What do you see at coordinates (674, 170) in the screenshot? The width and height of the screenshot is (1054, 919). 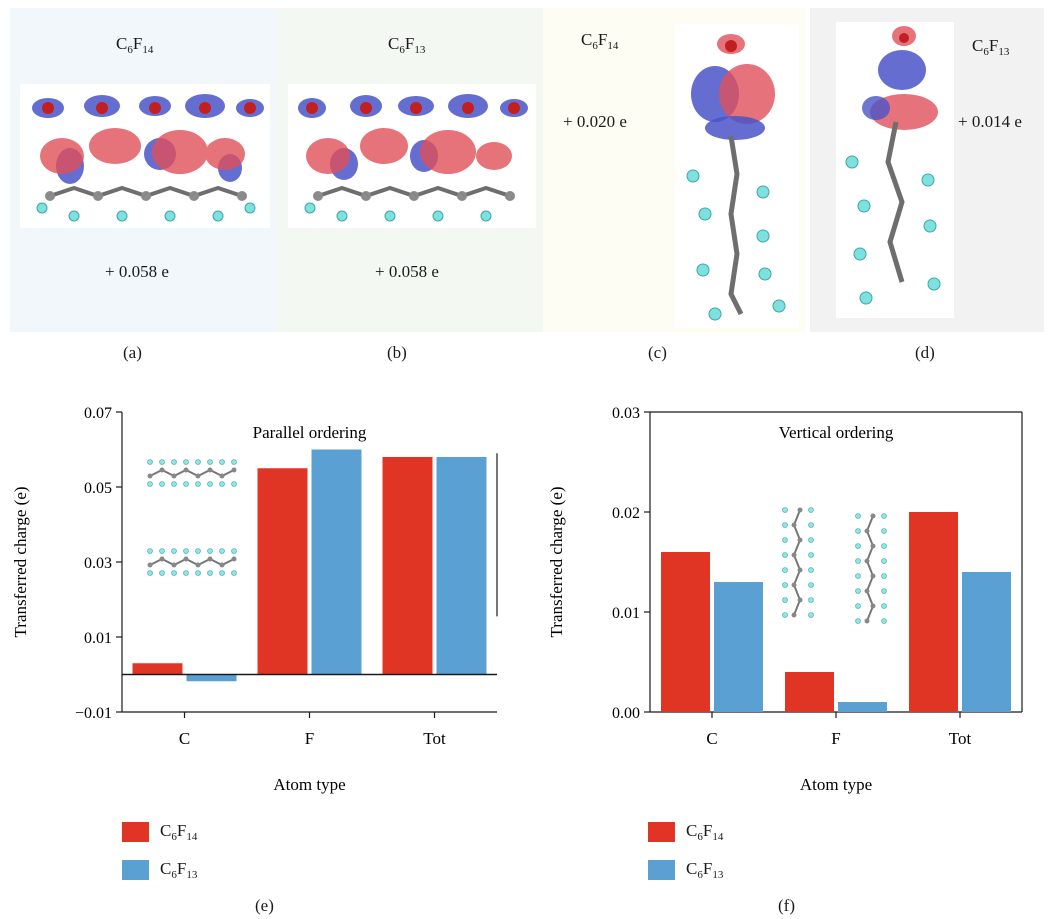 I see `panel-c: C6F14 + 0.020 e` at bounding box center [674, 170].